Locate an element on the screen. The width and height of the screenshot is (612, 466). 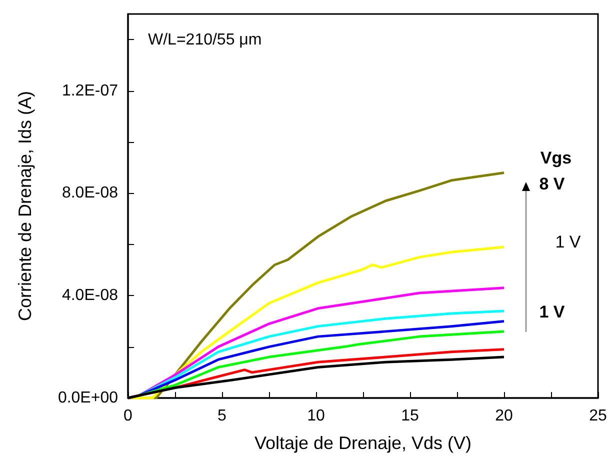
x-axis-title: Voltaje de Drenaje, Vds (V) is located at coordinates (363, 443).